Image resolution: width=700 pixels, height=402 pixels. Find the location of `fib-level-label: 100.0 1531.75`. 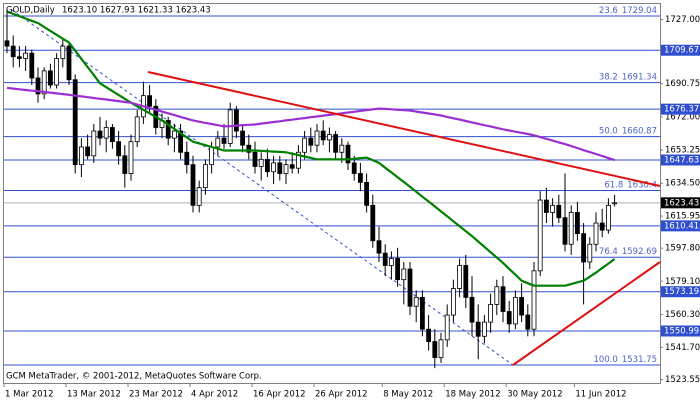

fib-level-label: 100.0 1531.75 is located at coordinates (626, 360).